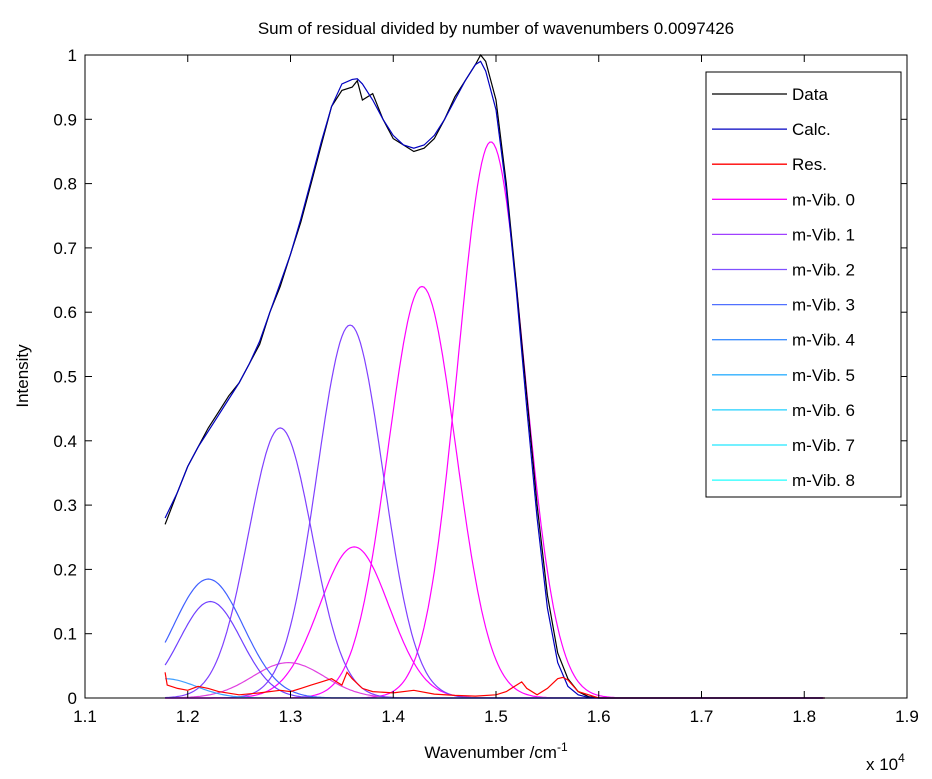 Image resolution: width=932 pixels, height=779 pixels. What do you see at coordinates (823, 234) in the screenshot?
I see `legend-label-m-vib-1: m-Vib. 1` at bounding box center [823, 234].